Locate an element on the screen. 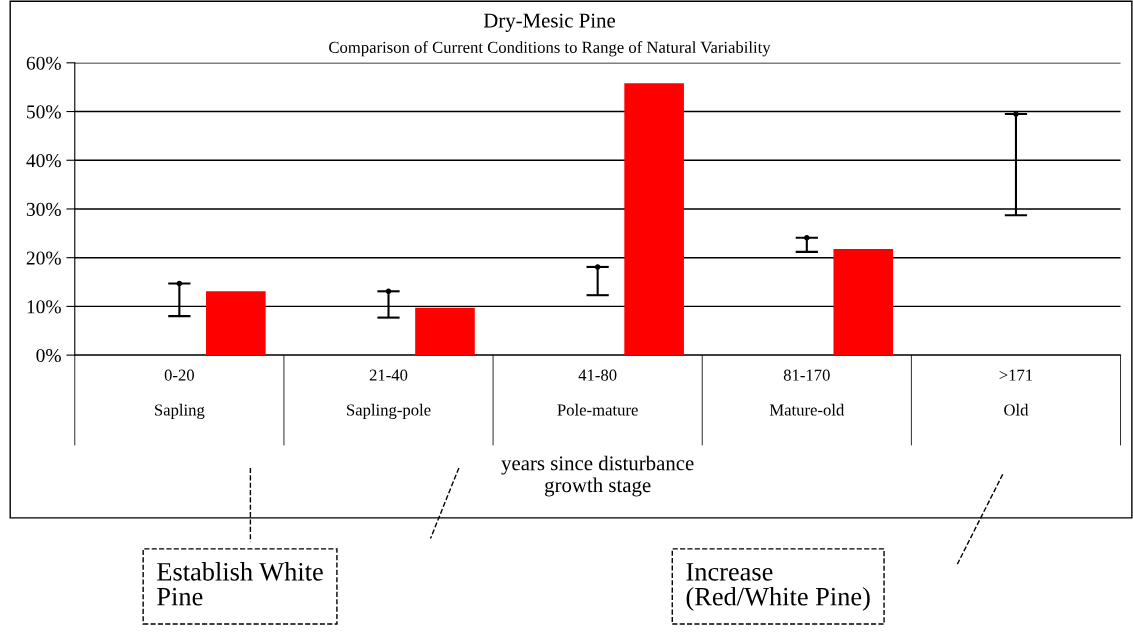 Image resolution: width=1133 pixels, height=641 pixels. text: Establish White Pine is located at coordinates (240, 584).